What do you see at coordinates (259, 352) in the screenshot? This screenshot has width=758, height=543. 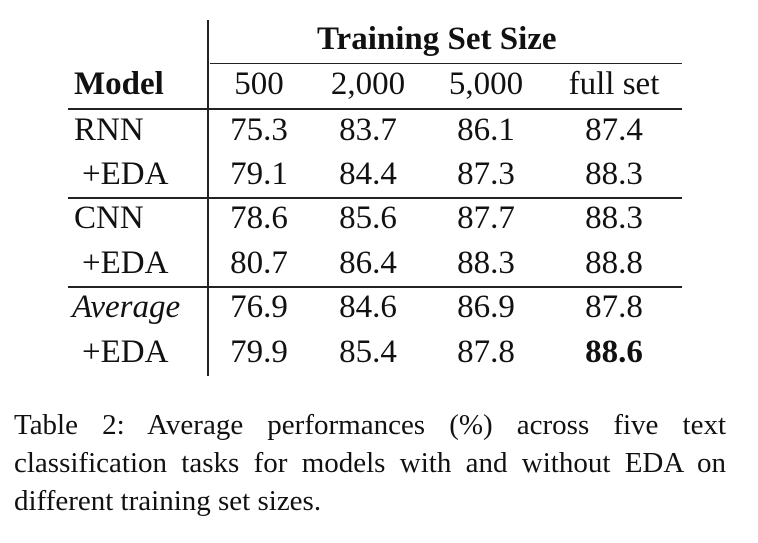 I see `table-cell: 79.9` at bounding box center [259, 352].